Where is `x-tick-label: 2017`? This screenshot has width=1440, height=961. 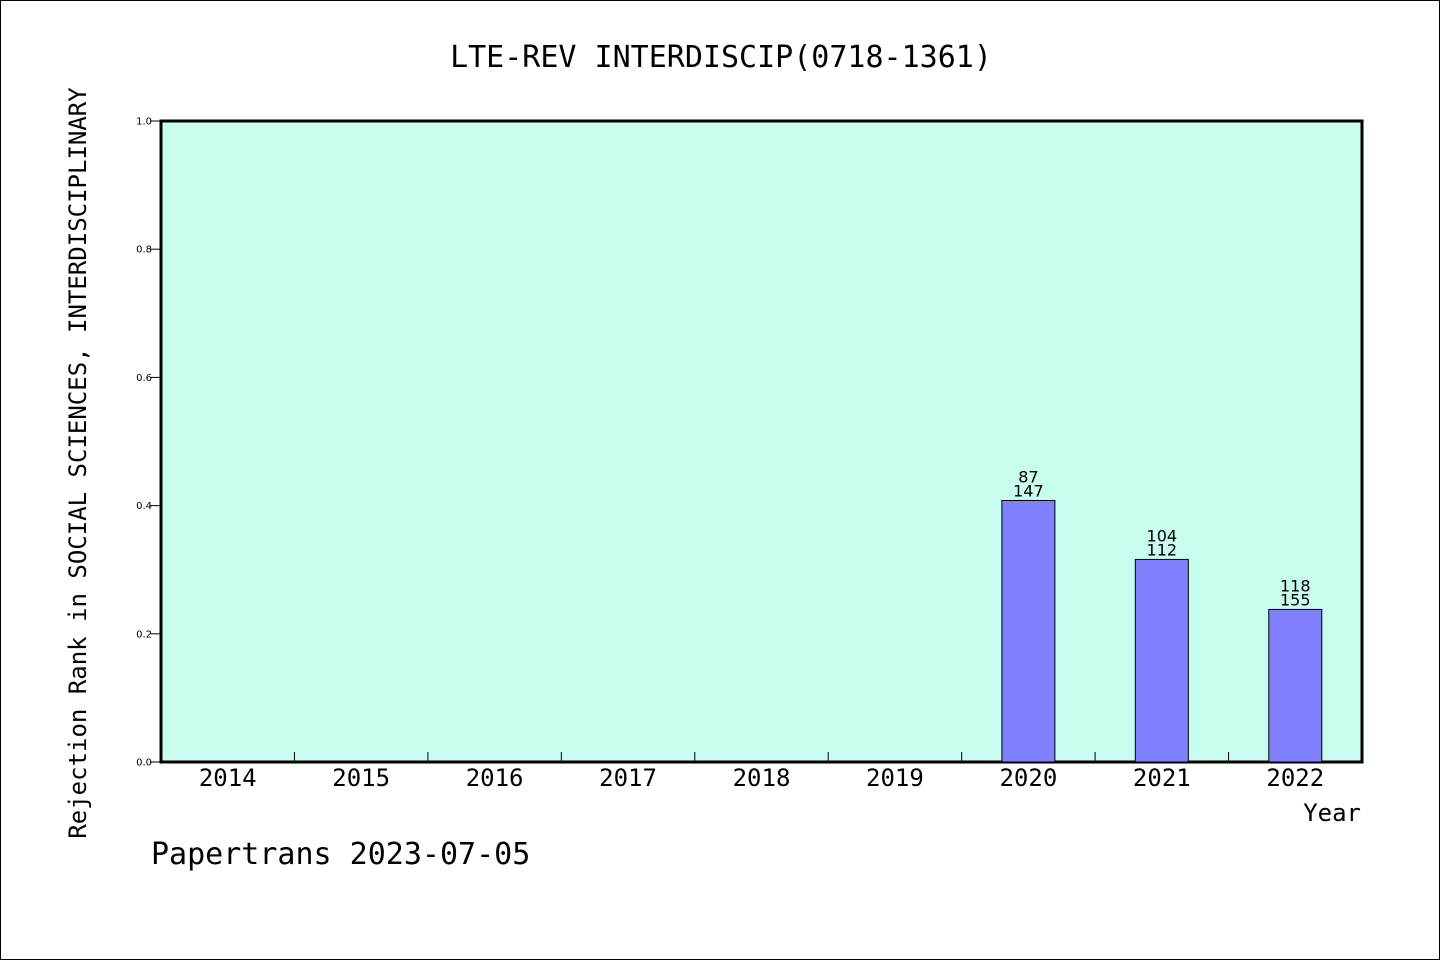
x-tick-label: 2017 is located at coordinates (628, 778).